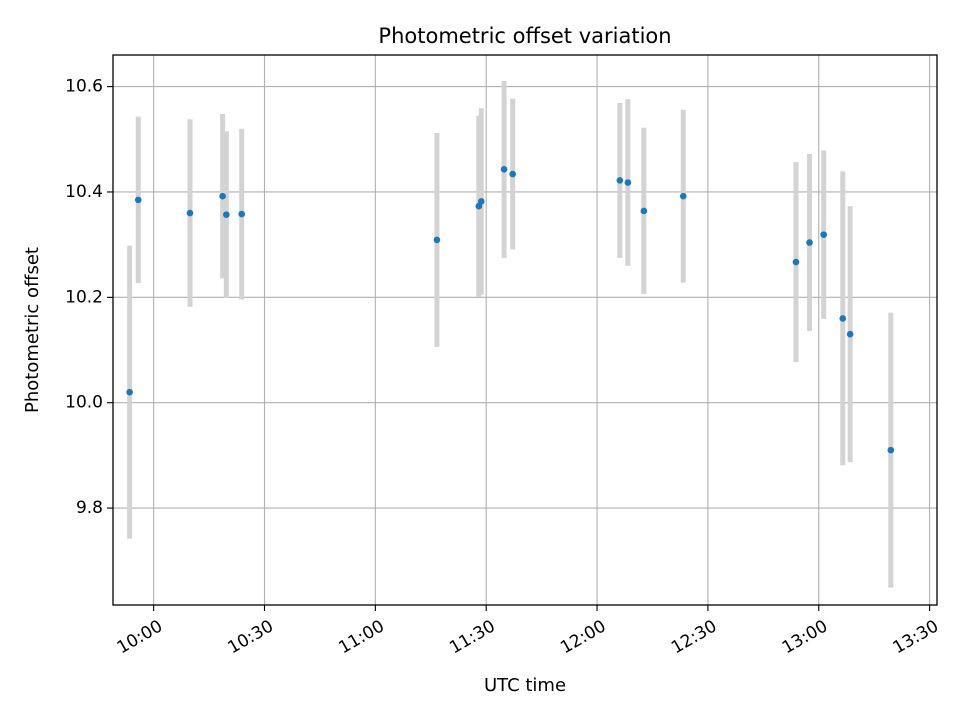 The image size is (960, 720). I want to click on x-tick-label: 13:00, so click(805, 637).